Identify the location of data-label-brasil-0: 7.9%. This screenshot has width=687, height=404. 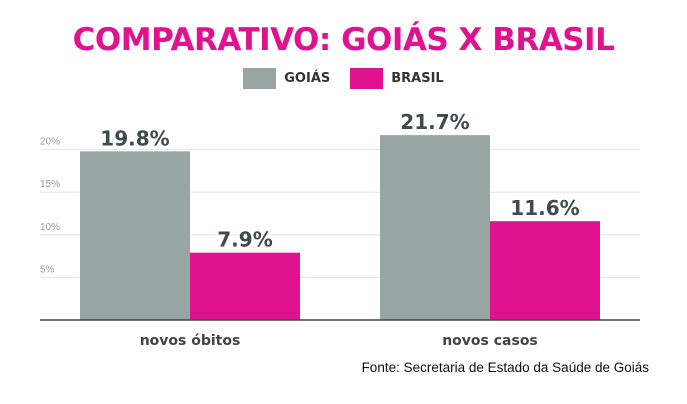
(244, 240).